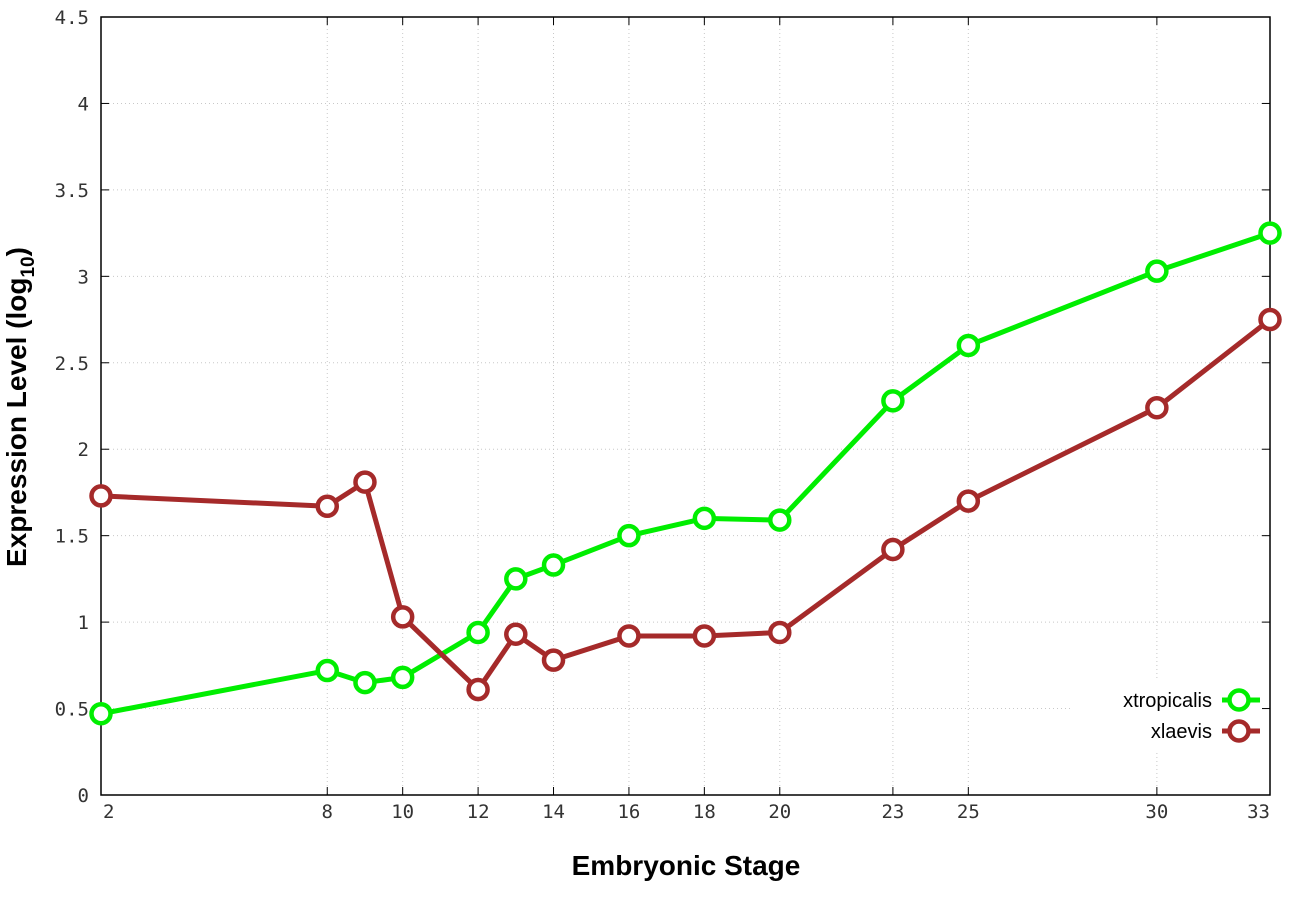  What do you see at coordinates (83, 796) in the screenshot?
I see `y-tick-label: 0` at bounding box center [83, 796].